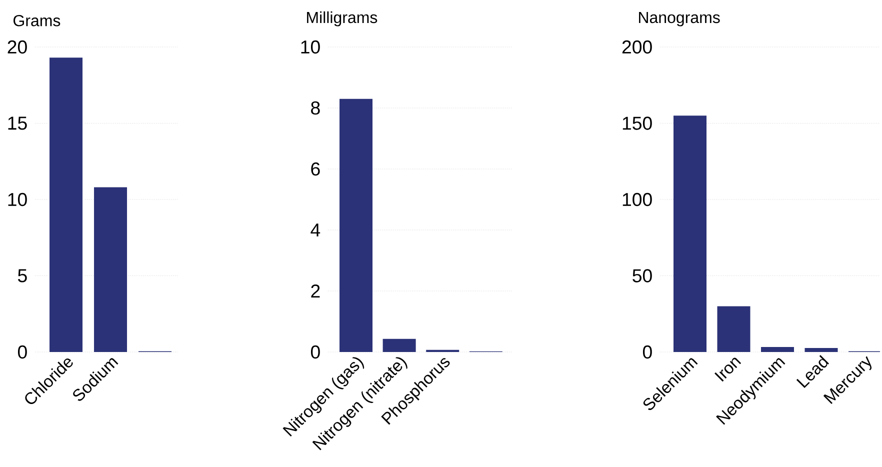  I want to click on chart-title: Grams, so click(37, 20).